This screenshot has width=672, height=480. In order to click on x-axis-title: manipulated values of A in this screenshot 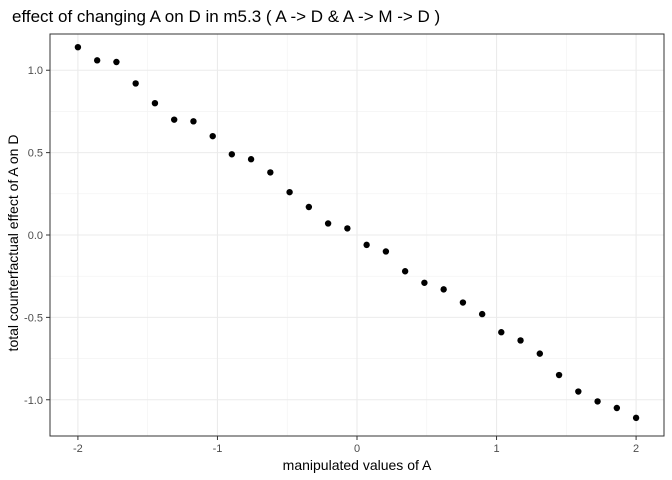, I will do `click(357, 465)`.